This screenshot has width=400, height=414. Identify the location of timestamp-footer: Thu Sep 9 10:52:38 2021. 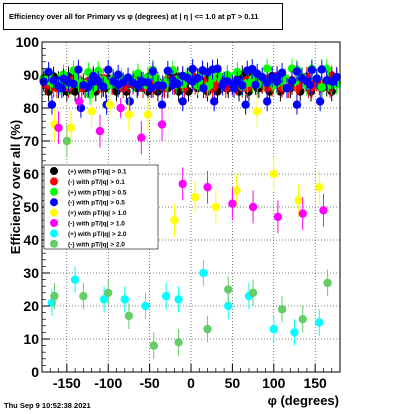
(47, 405).